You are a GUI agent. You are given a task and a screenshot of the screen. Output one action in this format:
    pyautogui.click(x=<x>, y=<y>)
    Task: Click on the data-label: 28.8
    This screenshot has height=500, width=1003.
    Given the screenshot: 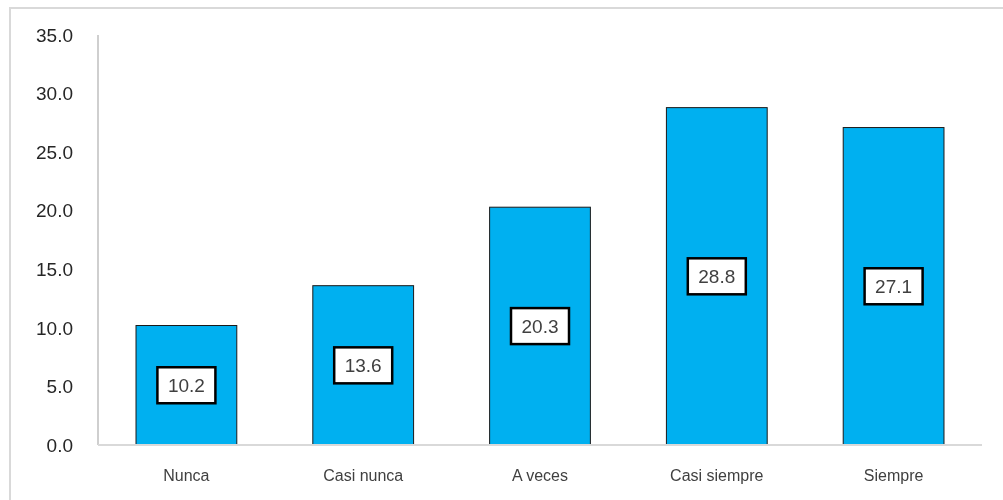 What is the action you would take?
    pyautogui.click(x=717, y=276)
    